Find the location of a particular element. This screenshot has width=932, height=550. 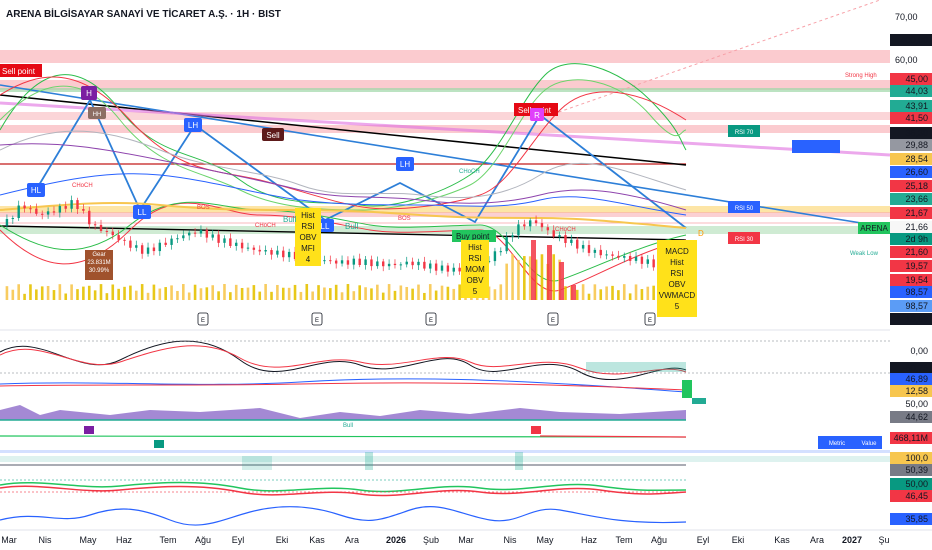

hh-label: HH is located at coordinates (97, 115).